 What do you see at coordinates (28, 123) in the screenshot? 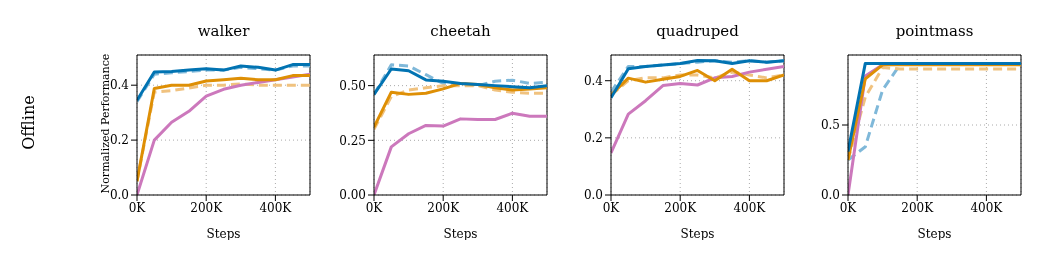
I see `text: Offline` at bounding box center [28, 123].